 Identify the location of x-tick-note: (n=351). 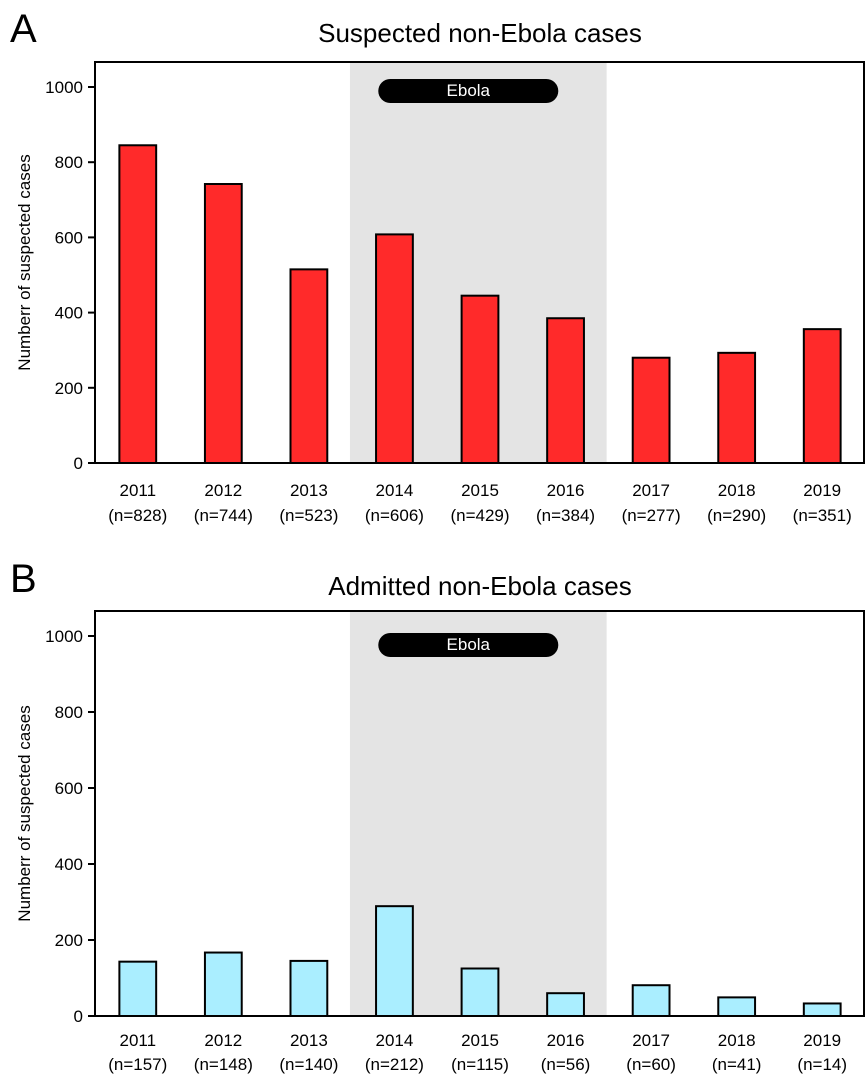
(822, 515).